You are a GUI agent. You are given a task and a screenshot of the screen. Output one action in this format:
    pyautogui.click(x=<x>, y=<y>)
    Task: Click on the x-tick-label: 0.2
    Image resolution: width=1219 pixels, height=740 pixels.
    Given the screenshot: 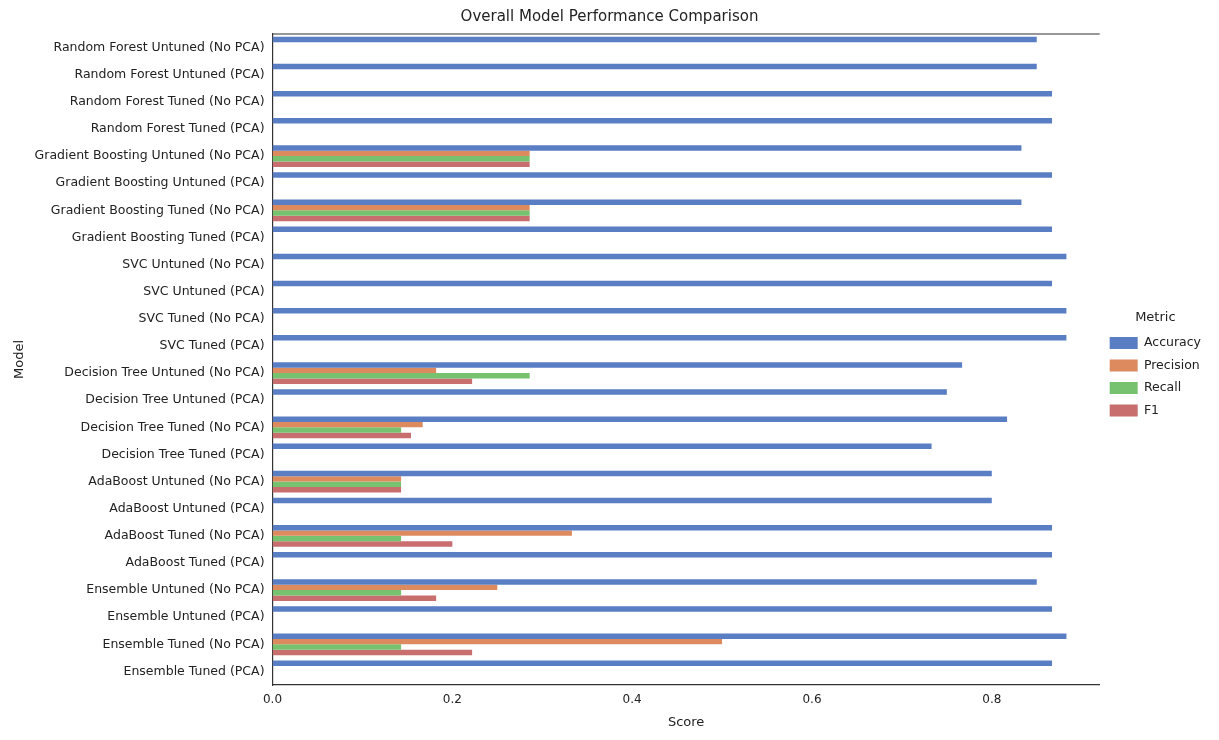 What is the action you would take?
    pyautogui.click(x=452, y=699)
    